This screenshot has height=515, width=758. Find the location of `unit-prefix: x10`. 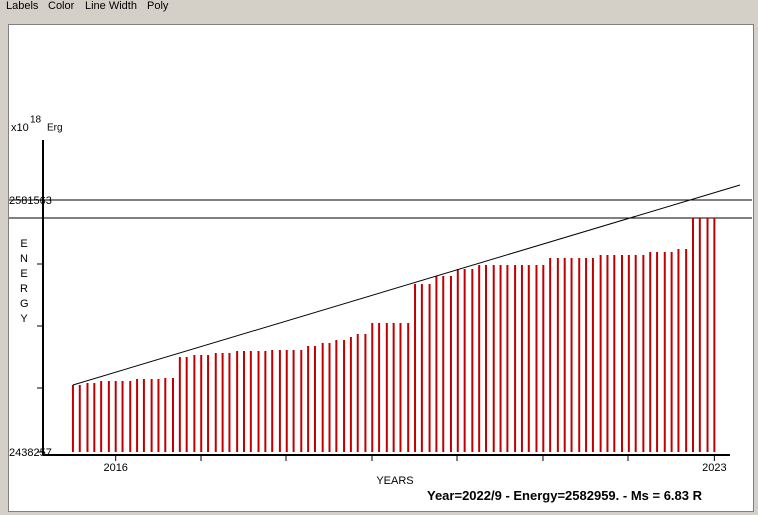

unit-prefix: x10 is located at coordinates (20, 128).